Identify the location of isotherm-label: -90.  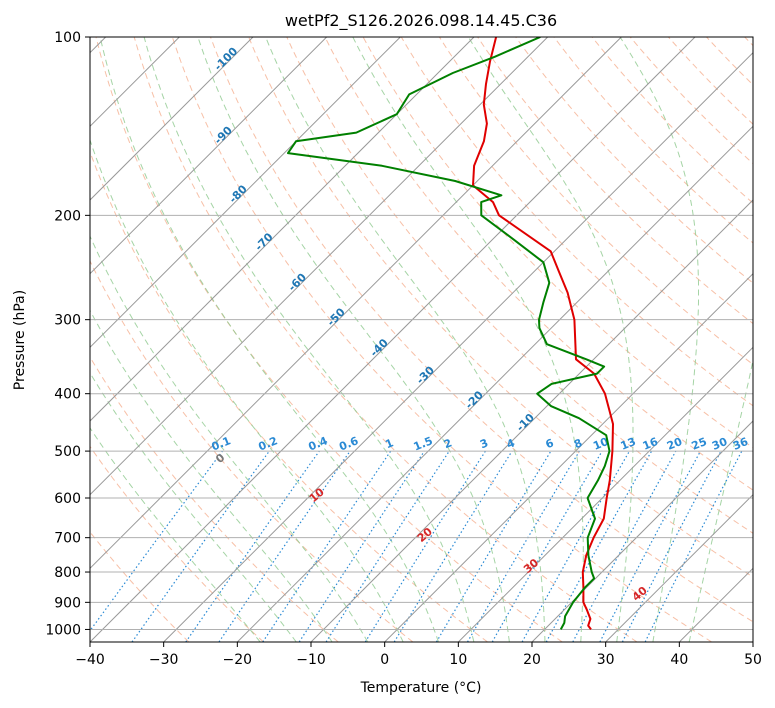
(223, 135).